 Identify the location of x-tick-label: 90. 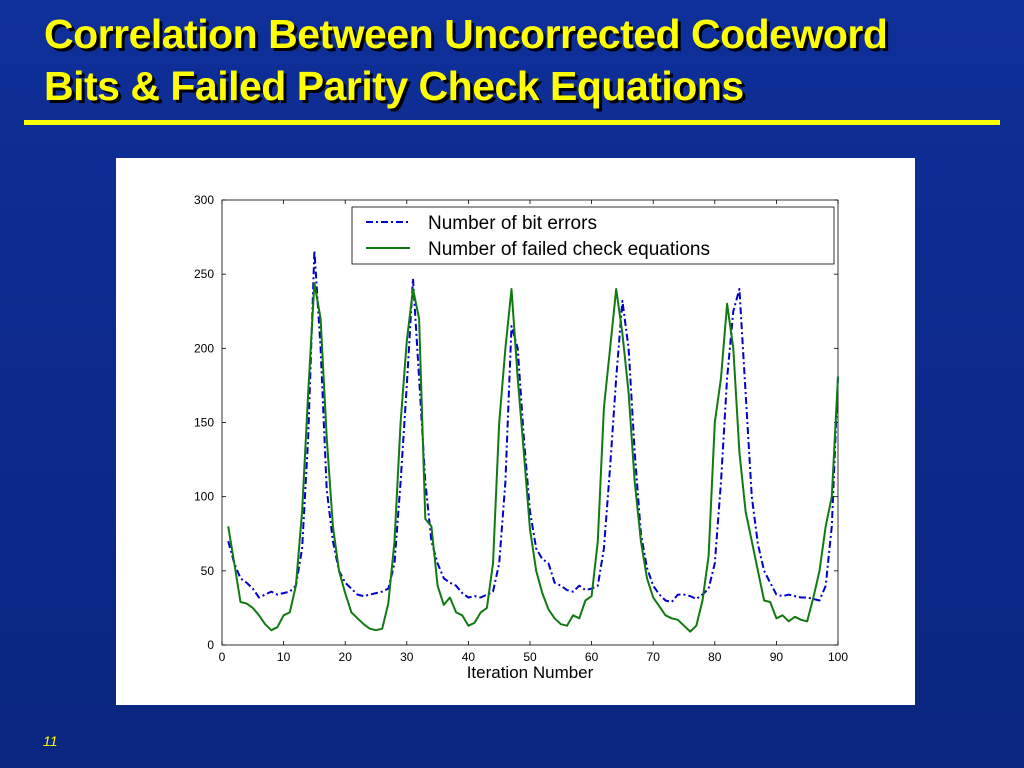
(777, 657).